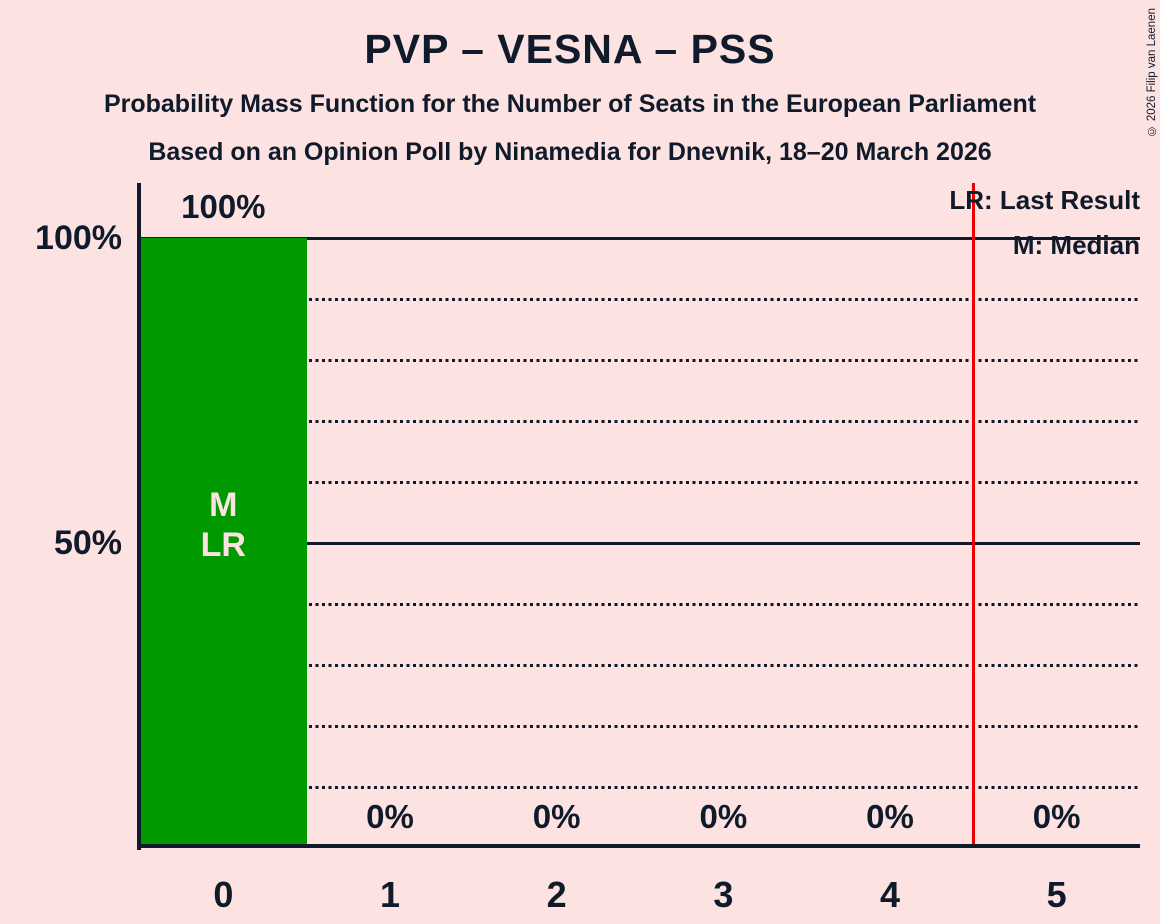 Image resolution: width=1160 pixels, height=924 pixels. What do you see at coordinates (973, 515) in the screenshot?
I see `last-result-line` at bounding box center [973, 515].